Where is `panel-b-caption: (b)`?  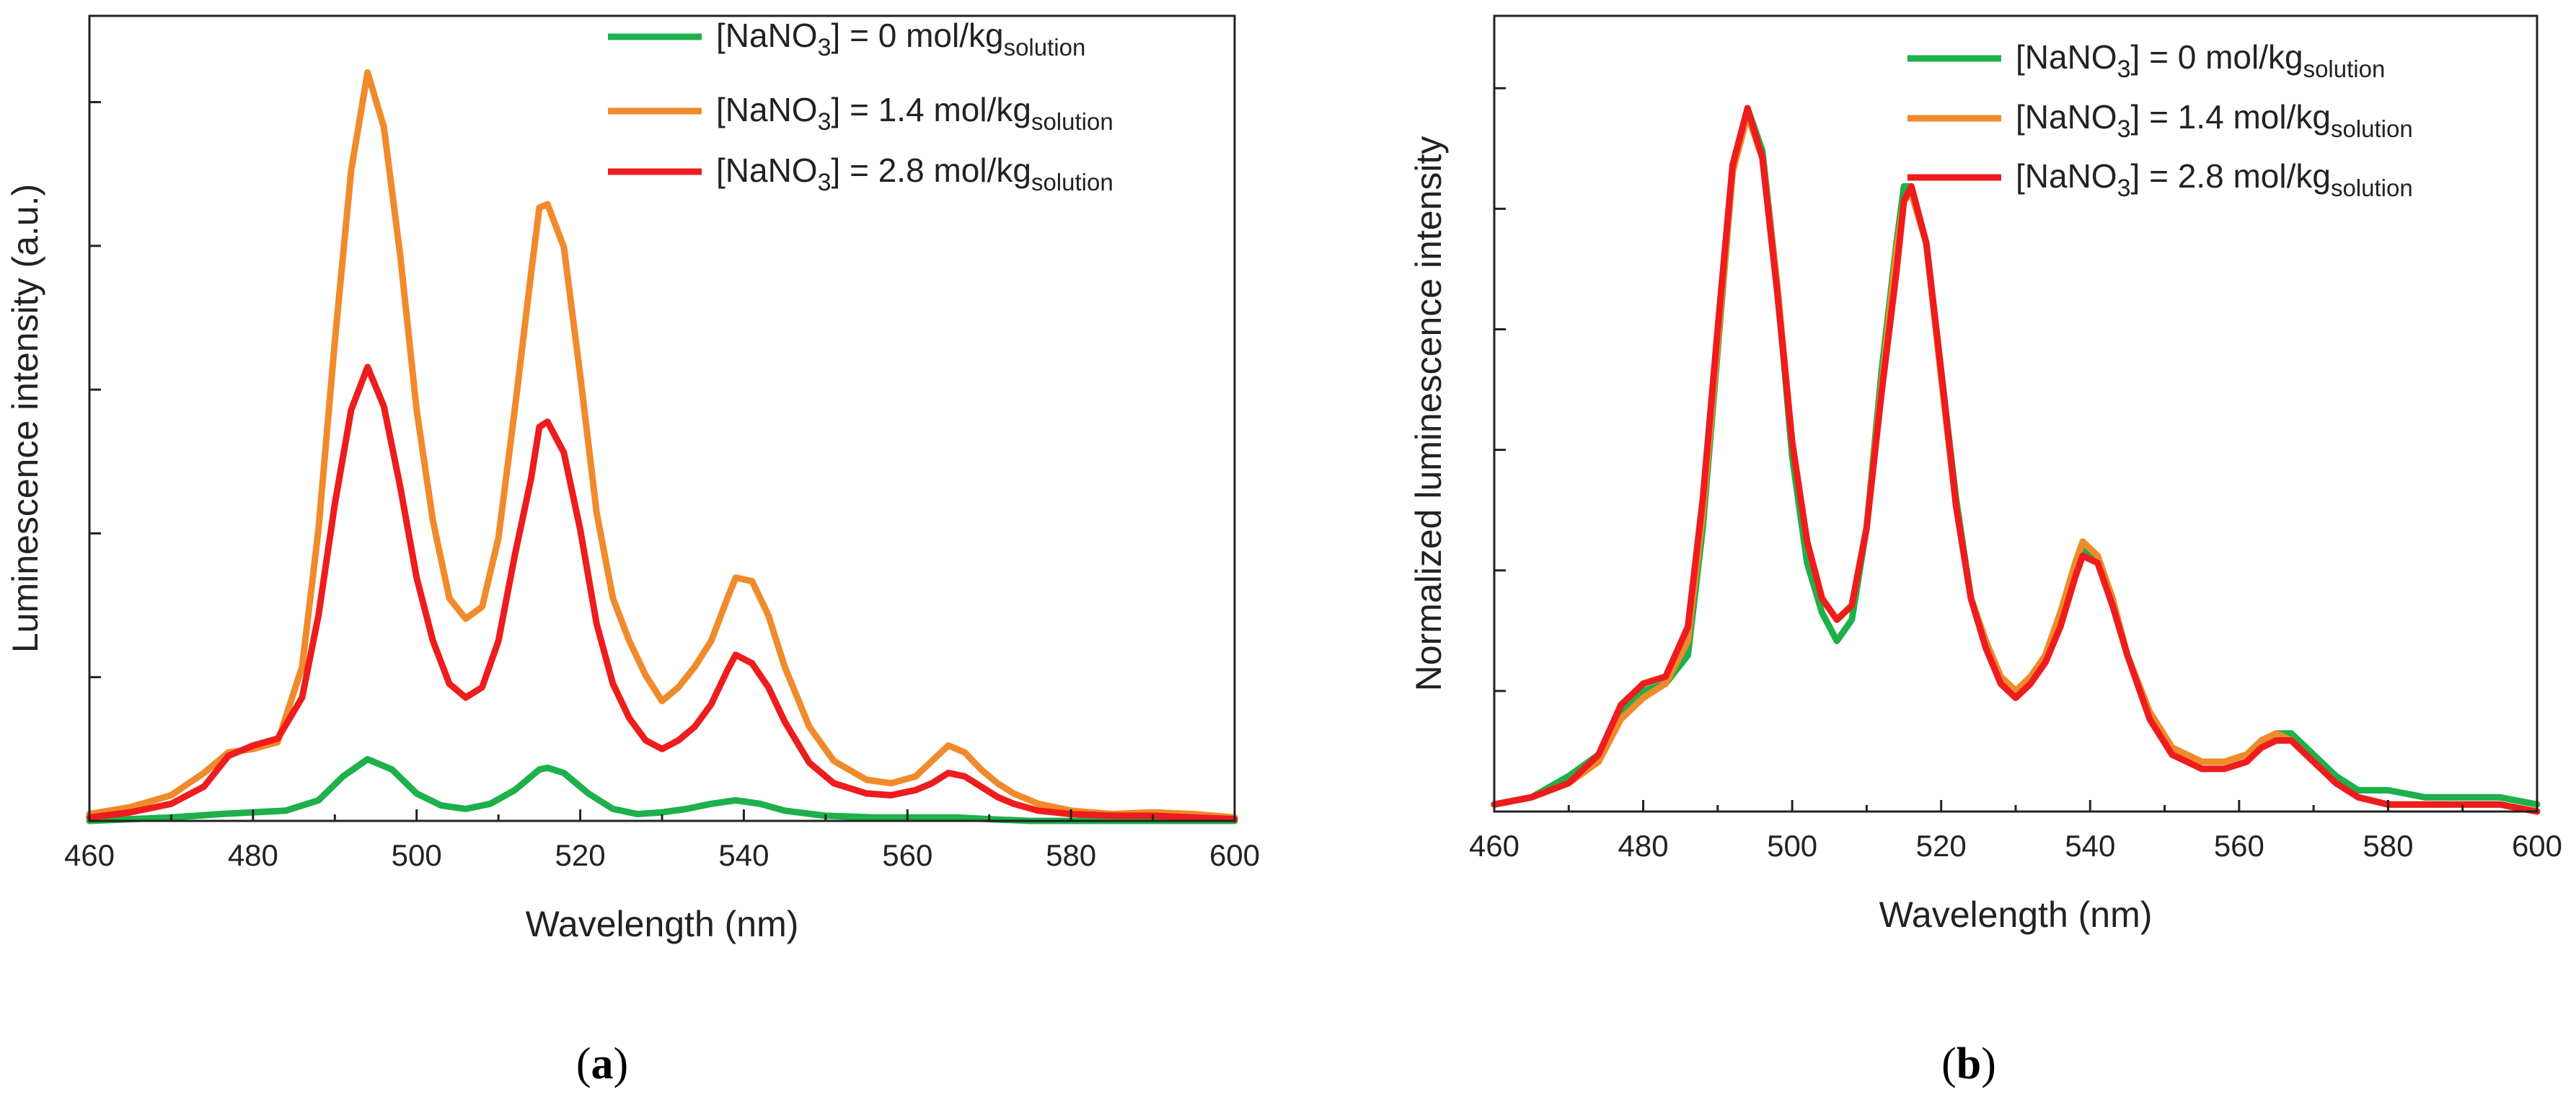 panel-b-caption: (b) is located at coordinates (1968, 1064).